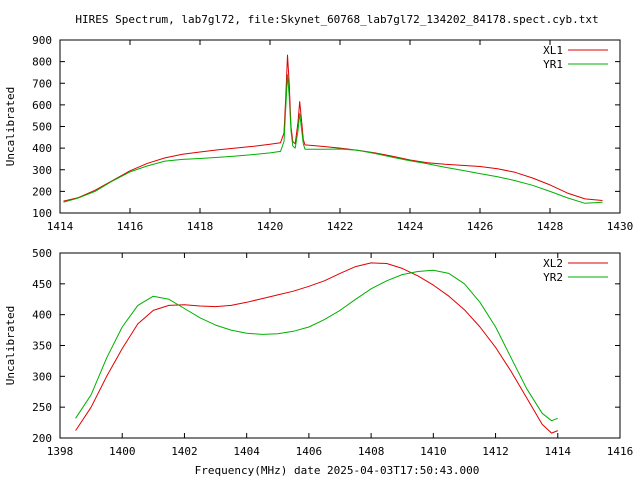  What do you see at coordinates (42, 83) in the screenshot?
I see `y-tick-label: 700` at bounding box center [42, 83].